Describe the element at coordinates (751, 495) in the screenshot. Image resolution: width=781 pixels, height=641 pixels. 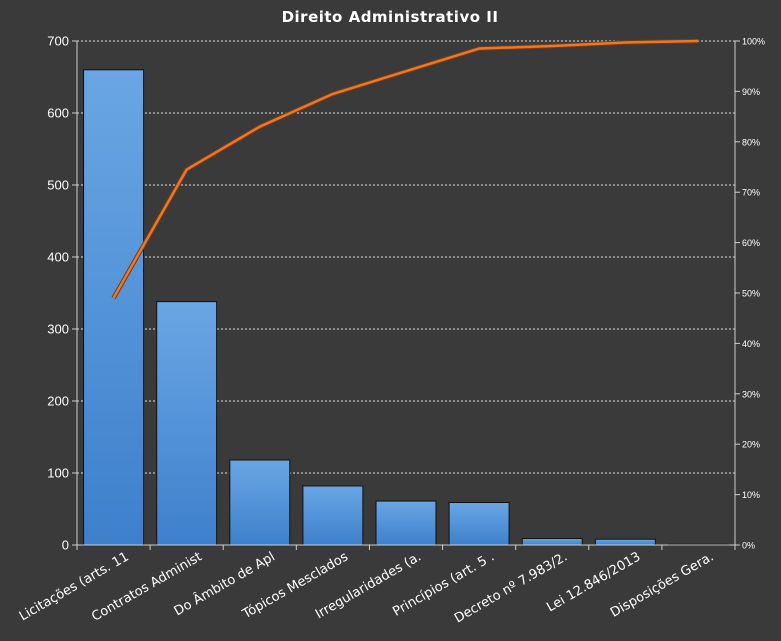
I see `y2-tick-label: 10%` at that location.